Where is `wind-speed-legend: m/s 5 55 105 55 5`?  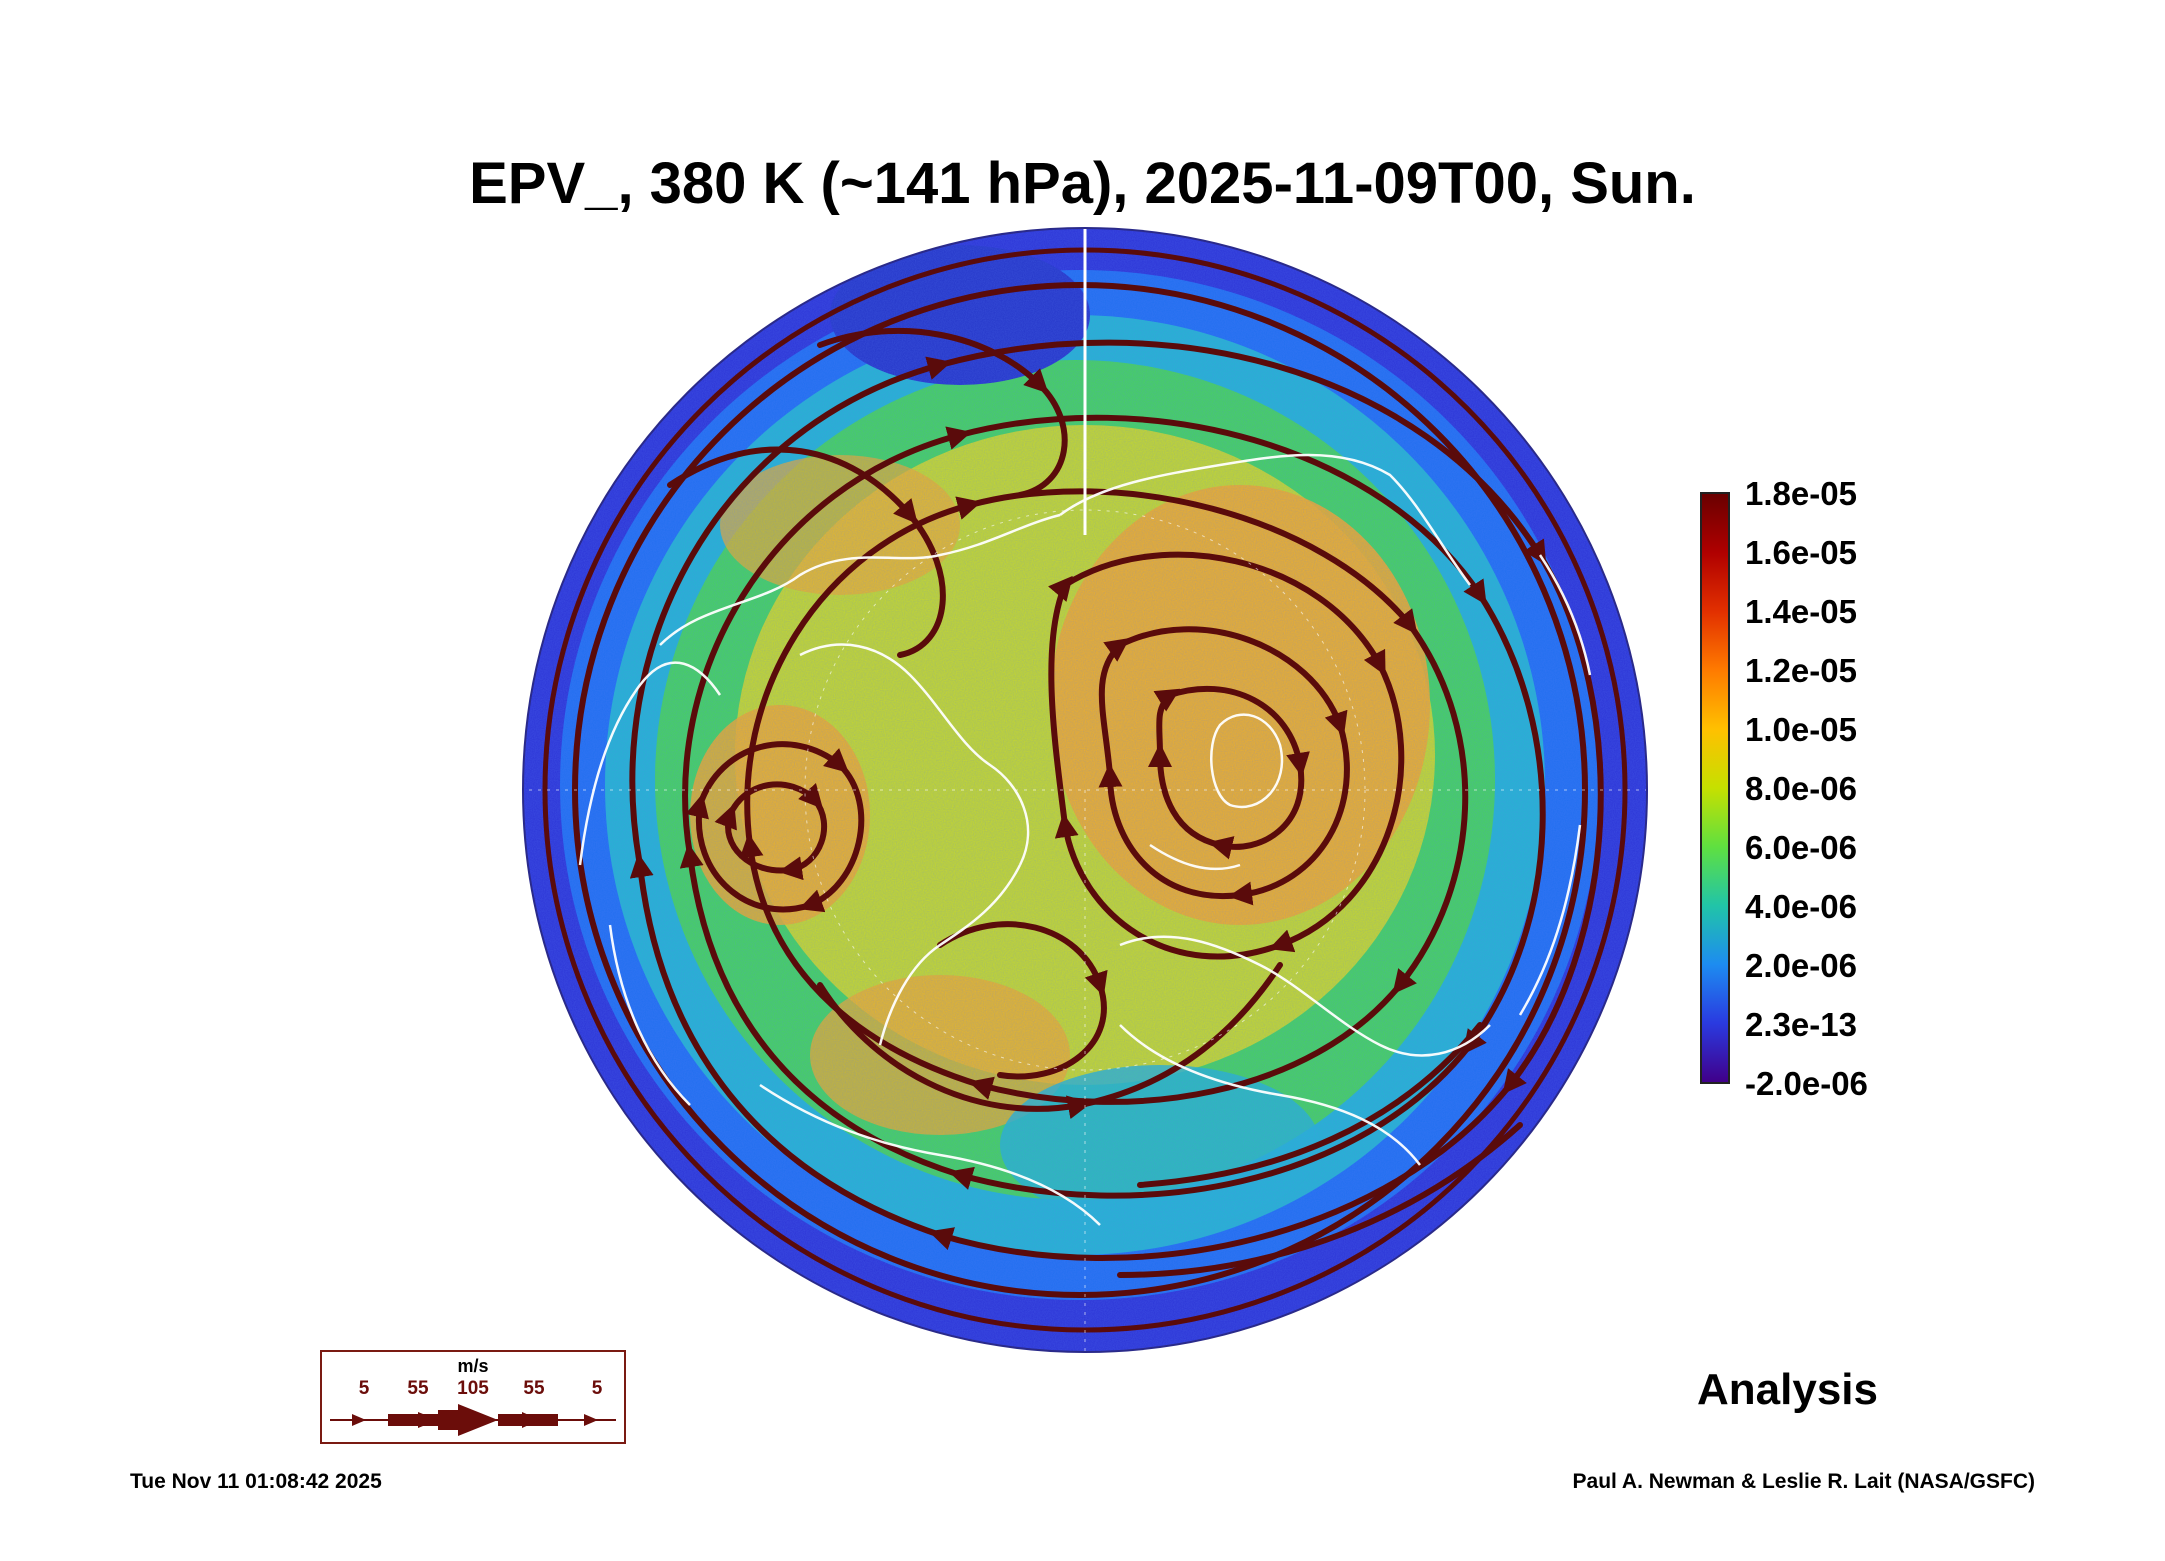 wind-speed-legend: m/s 5 55 105 55 5 is located at coordinates (473, 1397).